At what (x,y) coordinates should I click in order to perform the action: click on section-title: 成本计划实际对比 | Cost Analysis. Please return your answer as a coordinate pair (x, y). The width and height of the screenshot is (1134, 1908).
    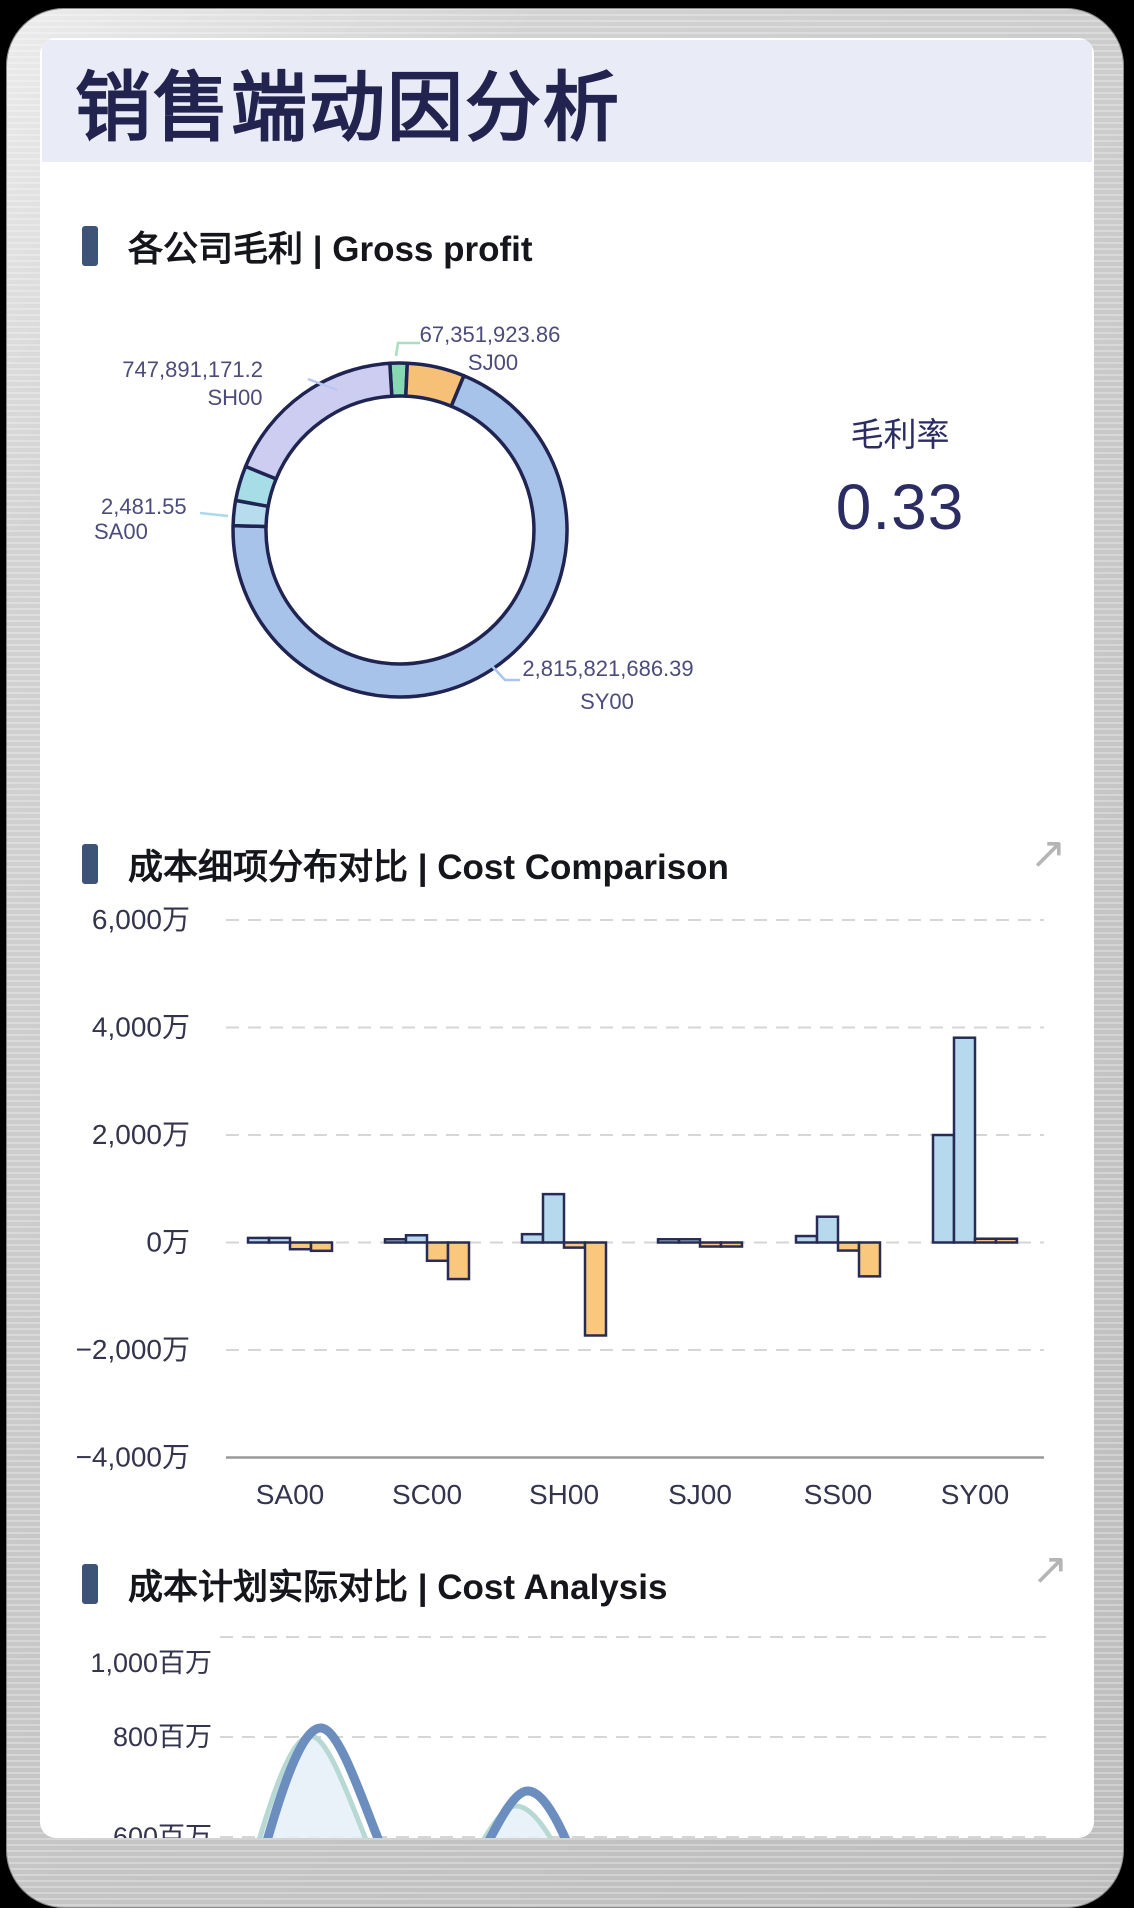
    Looking at the image, I should click on (398, 1587).